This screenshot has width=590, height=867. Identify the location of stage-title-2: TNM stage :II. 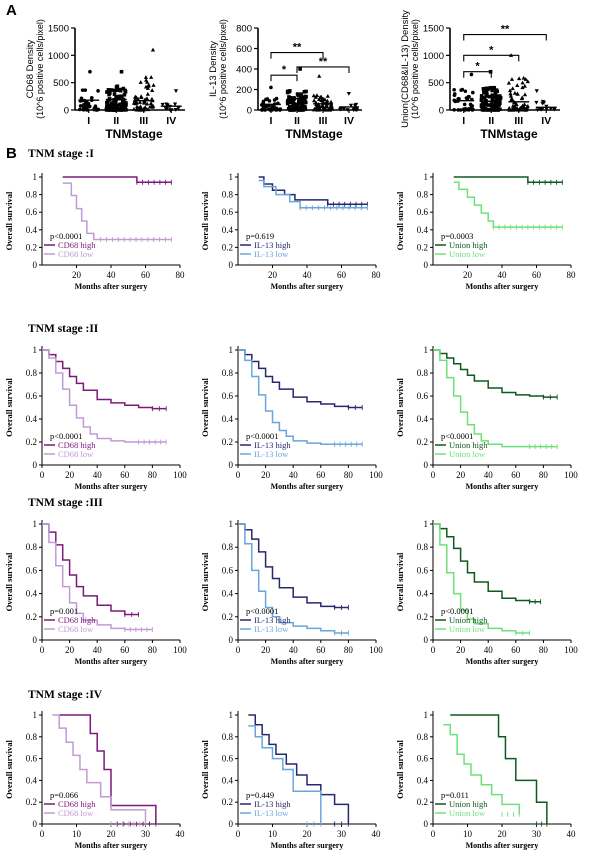
(63, 329).